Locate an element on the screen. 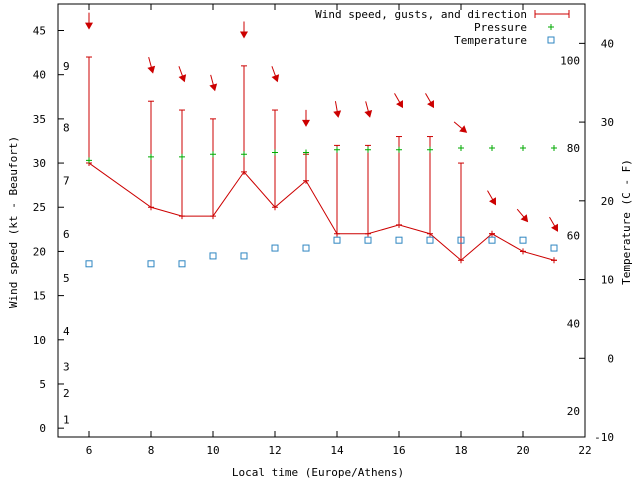 The height and width of the screenshot is (480, 640). y-left-tick-label: 10 is located at coordinates (39, 340).